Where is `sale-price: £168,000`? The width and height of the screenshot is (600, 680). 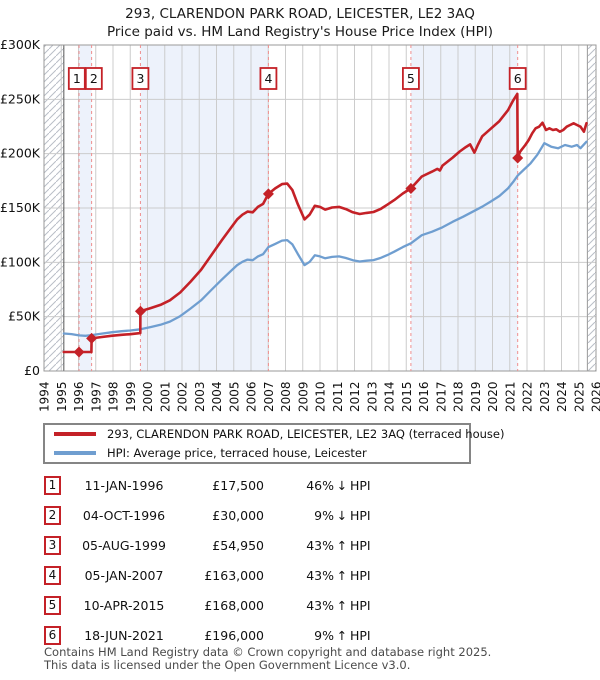
sale-price: £168,000 is located at coordinates (234, 605).